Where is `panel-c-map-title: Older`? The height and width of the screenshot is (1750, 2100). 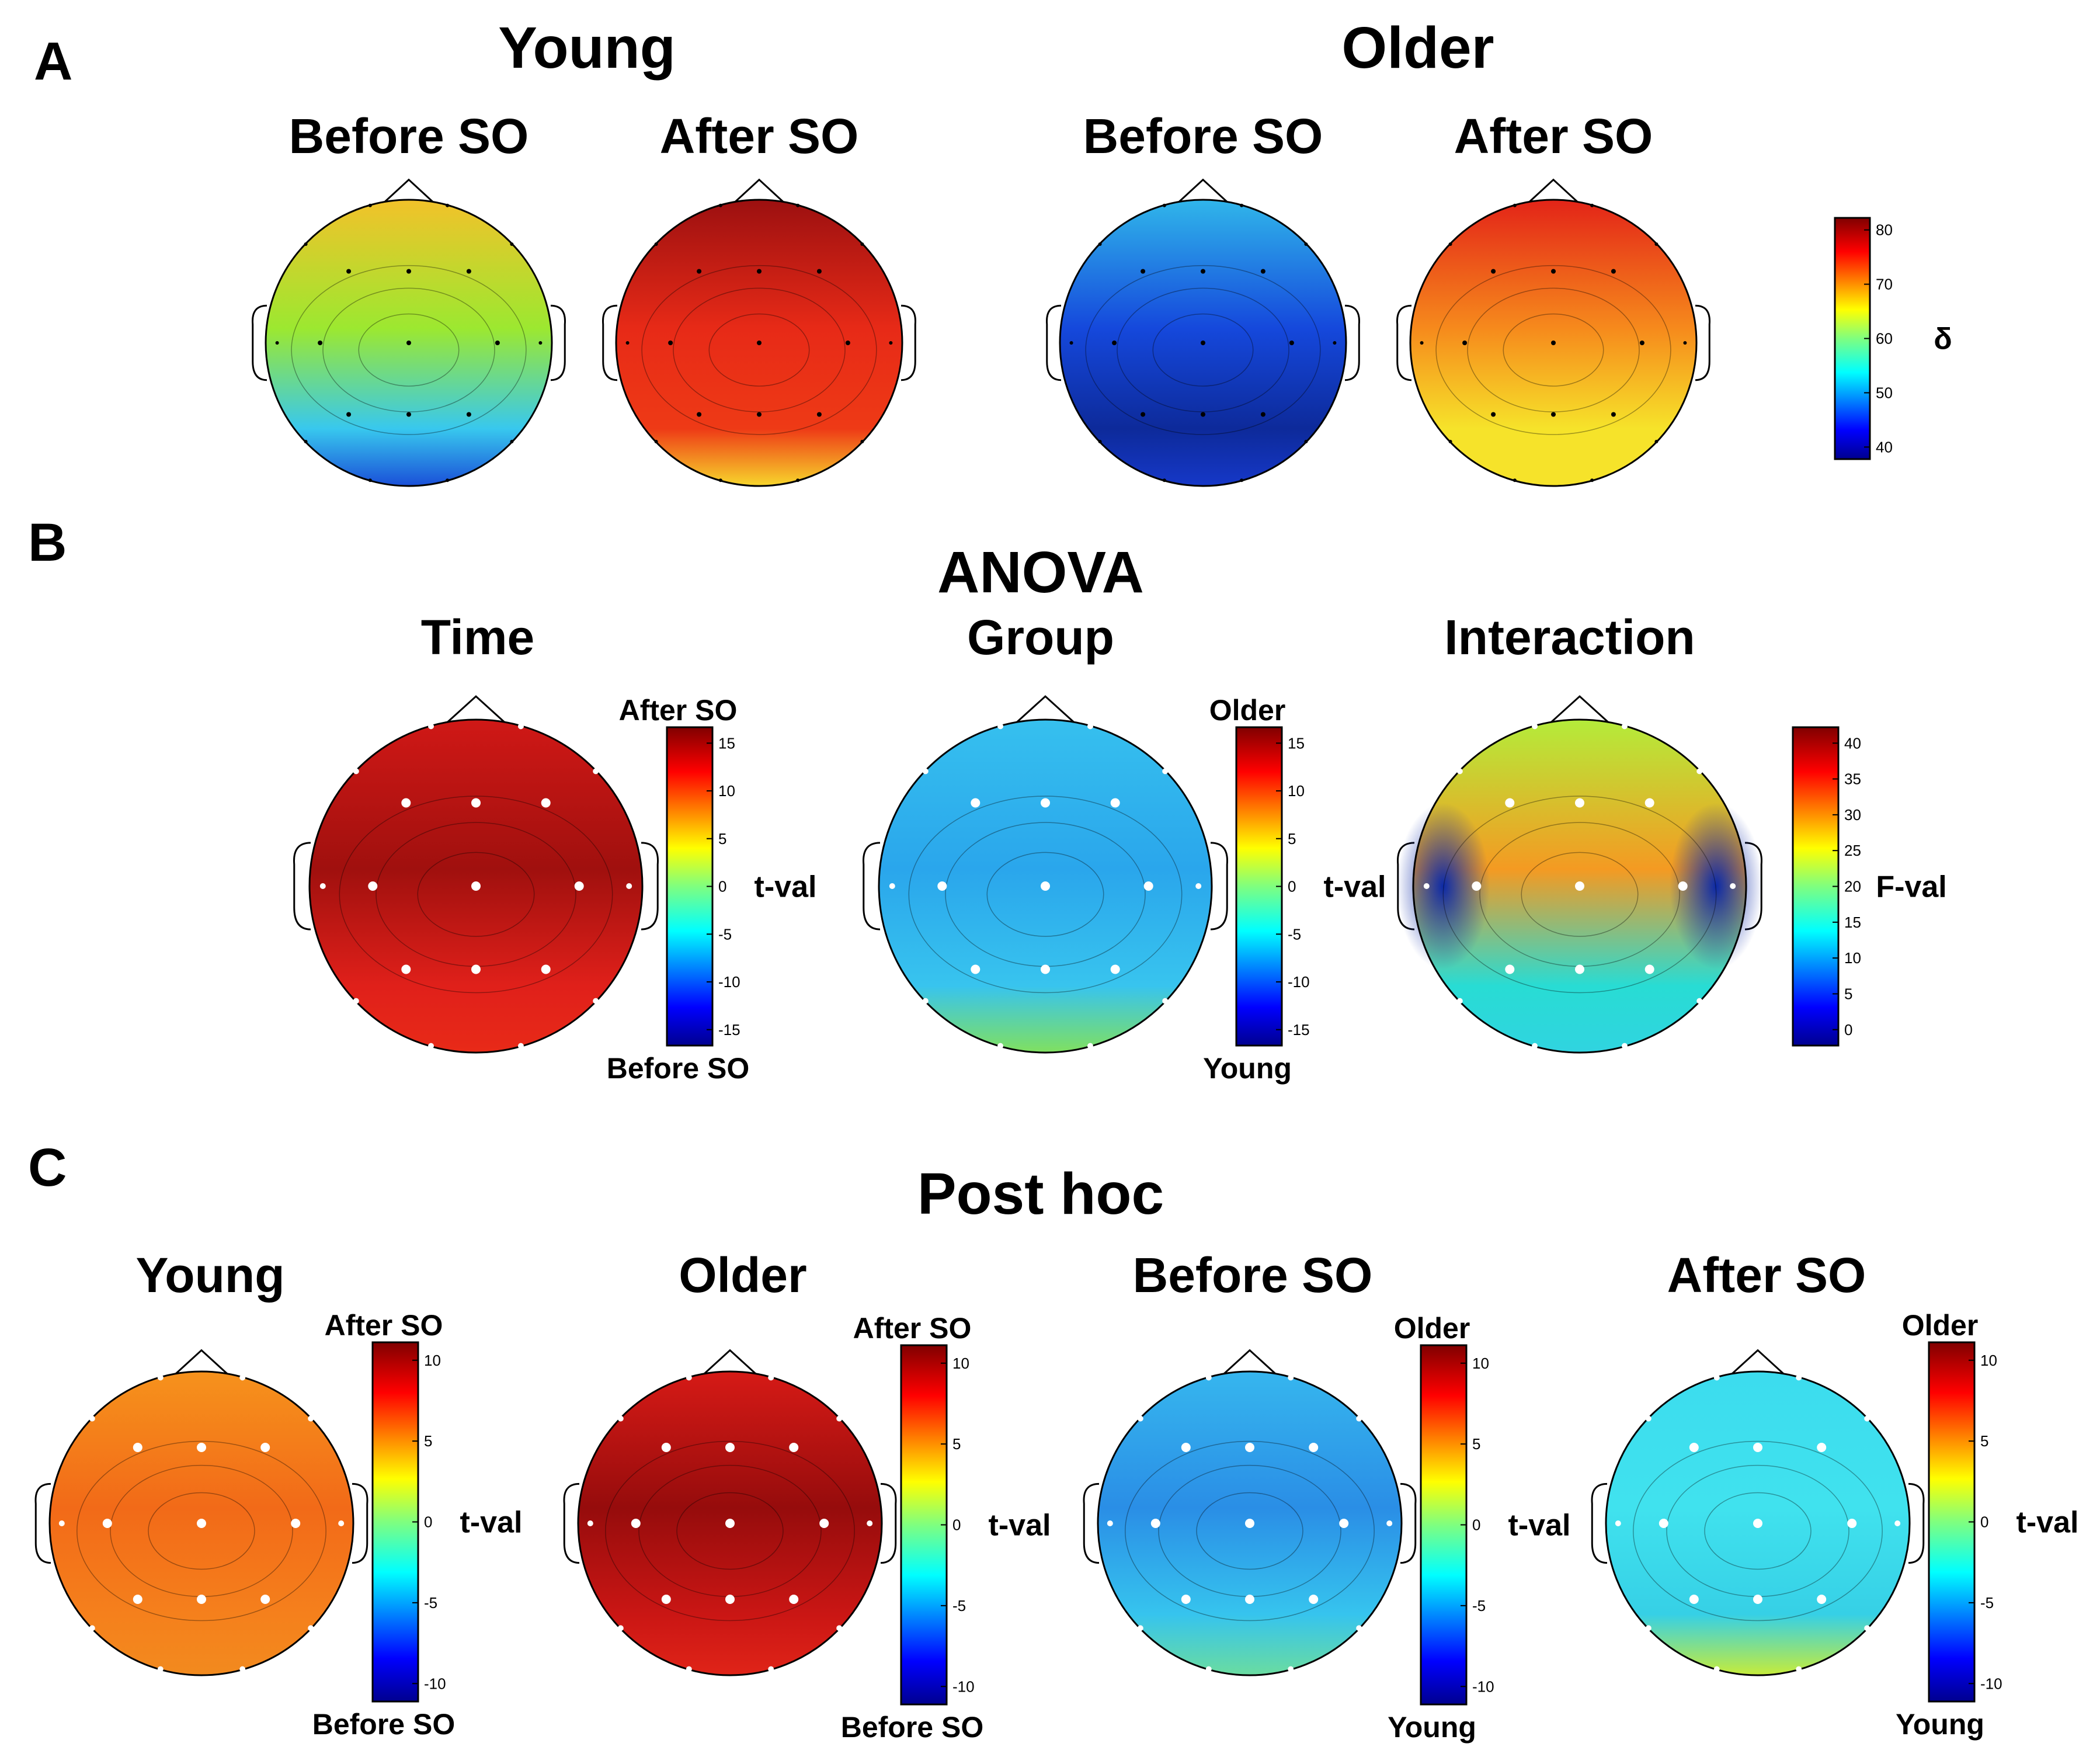 panel-c-map-title: Older is located at coordinates (742, 1275).